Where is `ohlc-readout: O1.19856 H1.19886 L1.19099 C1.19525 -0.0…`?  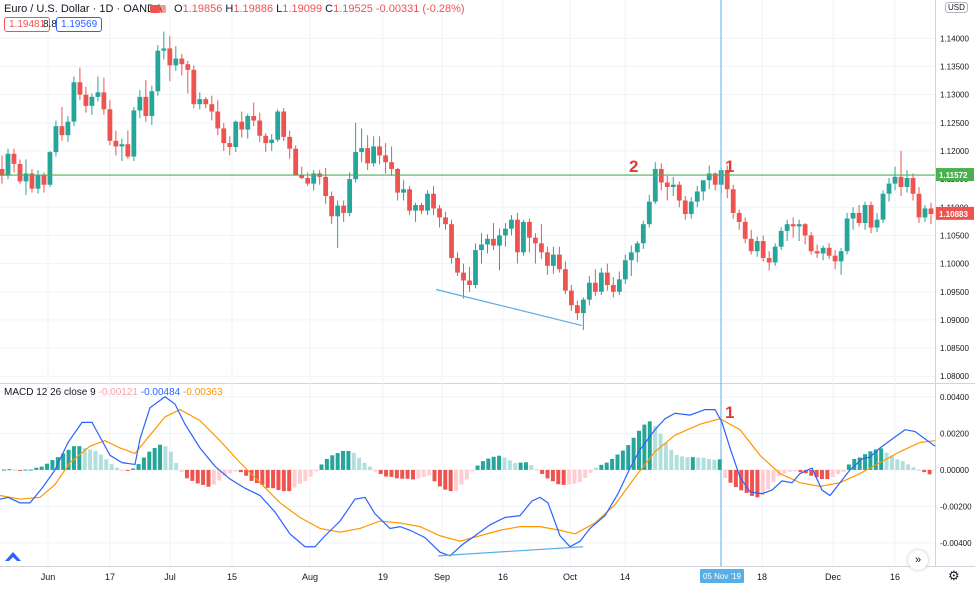 ohlc-readout: O1.19856 H1.19886 L1.19099 C1.19525 -0.0… is located at coordinates (319, 9).